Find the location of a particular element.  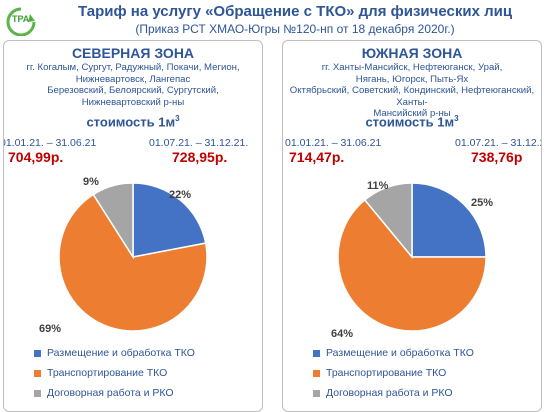

data-label-transport: 64% is located at coordinates (342, 334).